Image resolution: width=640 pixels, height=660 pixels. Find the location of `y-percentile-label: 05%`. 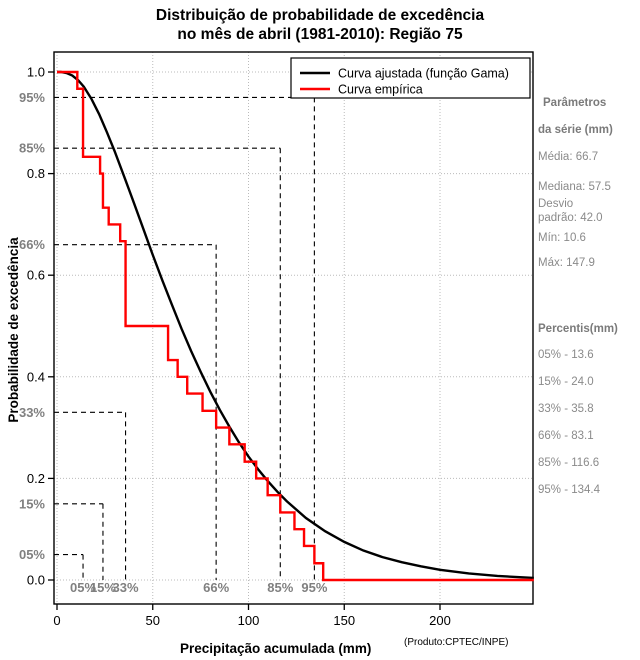

y-percentile-label: 05% is located at coordinates (32, 554).